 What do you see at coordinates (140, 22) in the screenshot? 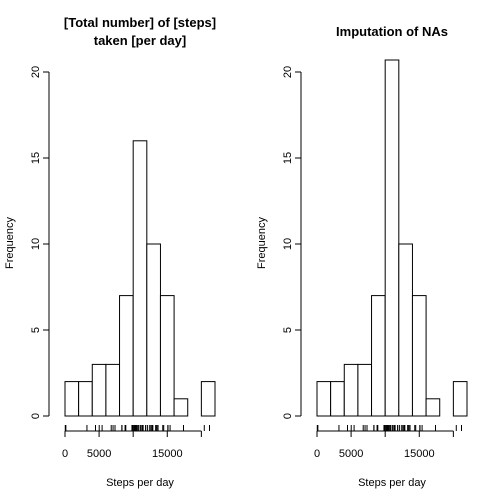
I see `chart-title-line-1: [Total number] of [steps]` at bounding box center [140, 22].